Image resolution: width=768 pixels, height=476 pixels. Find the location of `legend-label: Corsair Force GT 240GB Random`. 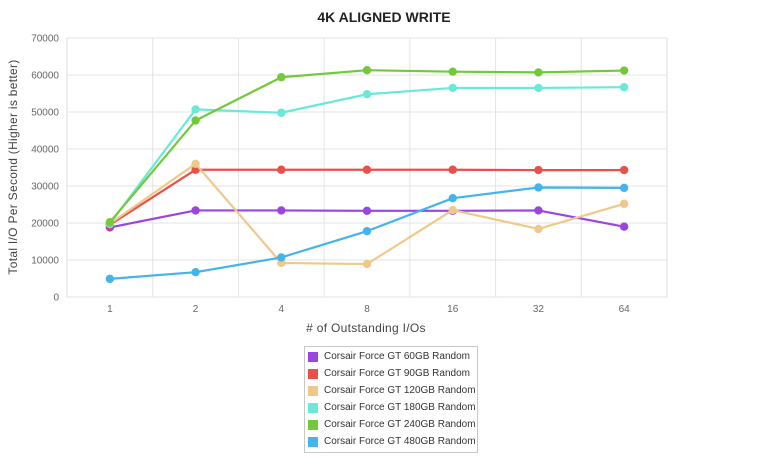

legend-label: Corsair Force GT 240GB Random is located at coordinates (400, 424).